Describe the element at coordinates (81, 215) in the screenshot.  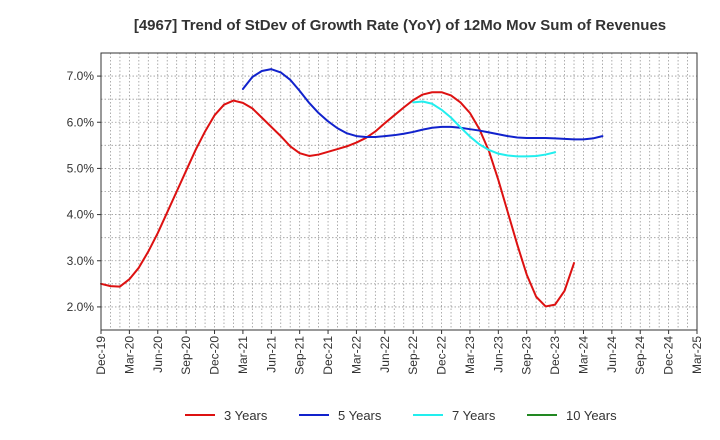
I see `y-tick-label: 4.0%` at that location.